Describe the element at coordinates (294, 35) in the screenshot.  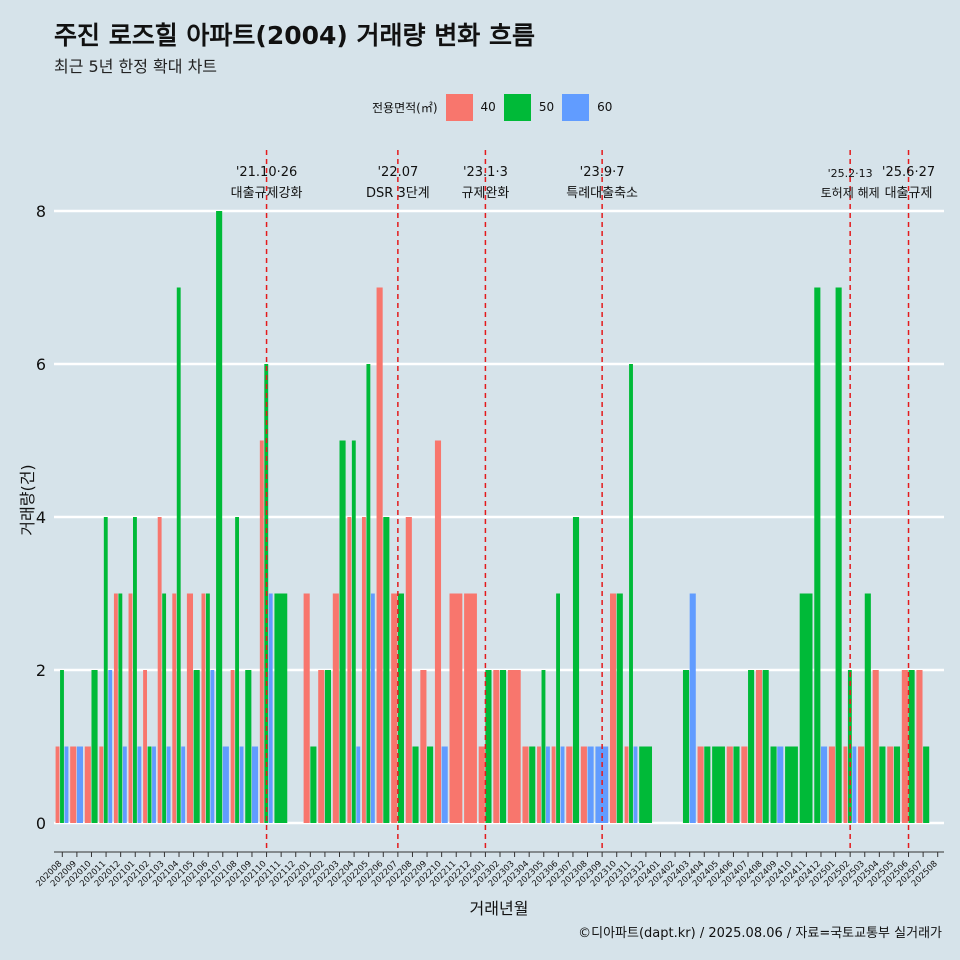
I see `chart-title: 주진 로즈힐 아파트(2004) 거래량 변화 흐름` at that location.